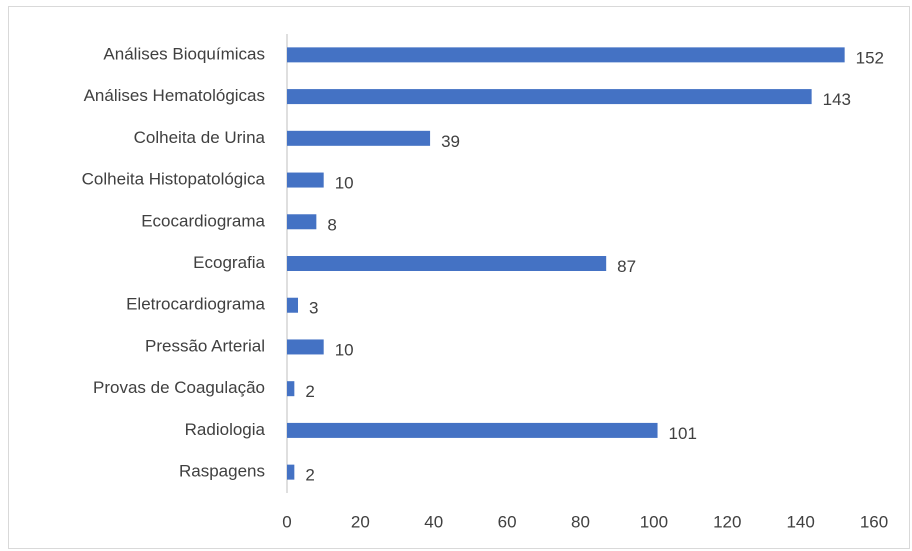  Describe the element at coordinates (205, 345) in the screenshot. I see `y-tick-label: Pressão Arterial` at that location.